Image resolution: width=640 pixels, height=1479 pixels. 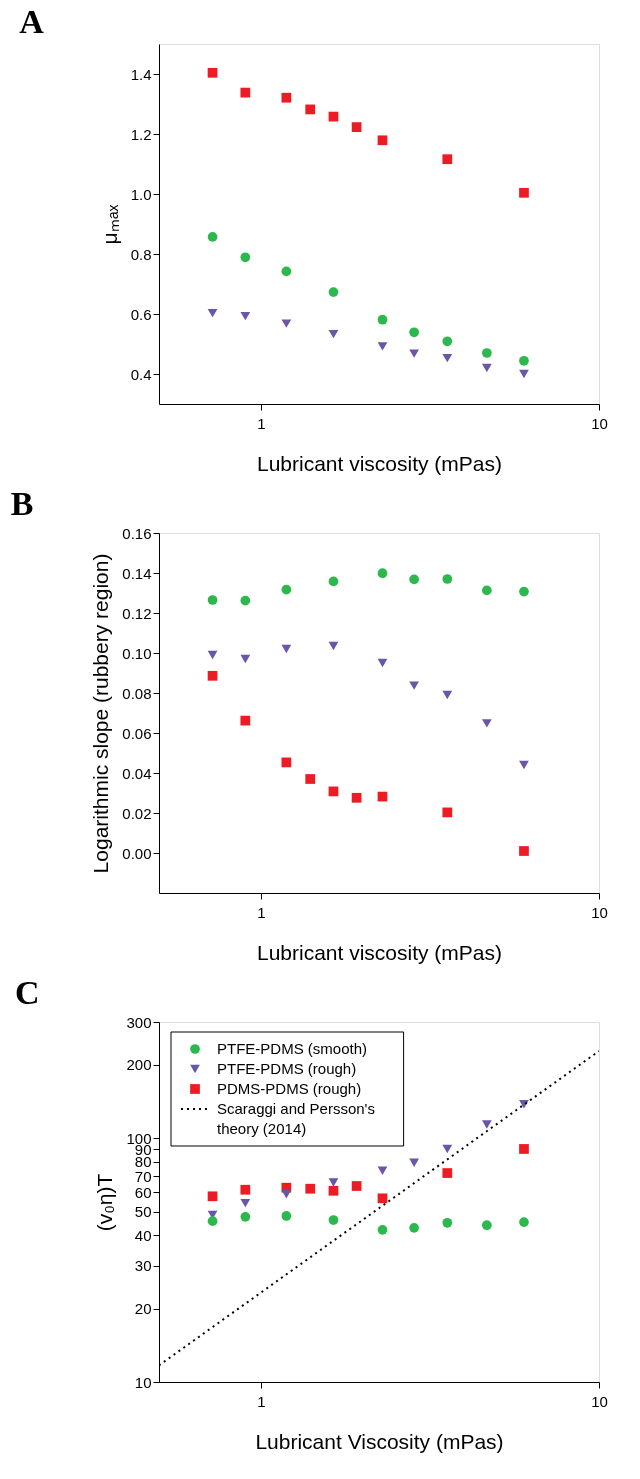 What do you see at coordinates (143, 1382) in the screenshot?
I see `y-tick-label: 10` at bounding box center [143, 1382].